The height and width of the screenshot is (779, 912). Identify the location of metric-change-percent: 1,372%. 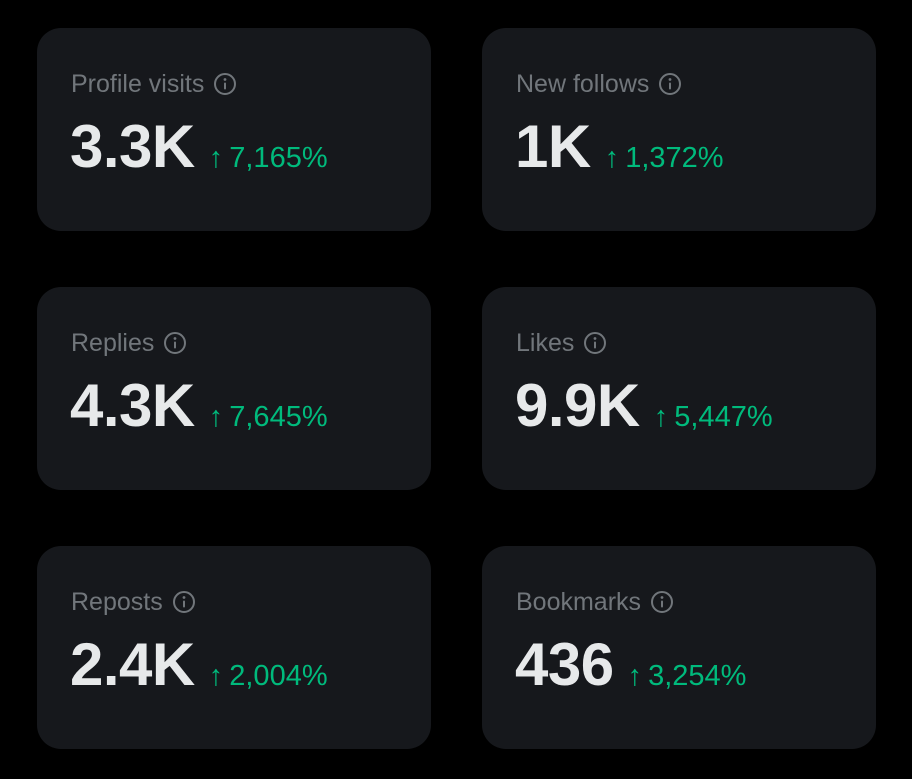
(674, 158).